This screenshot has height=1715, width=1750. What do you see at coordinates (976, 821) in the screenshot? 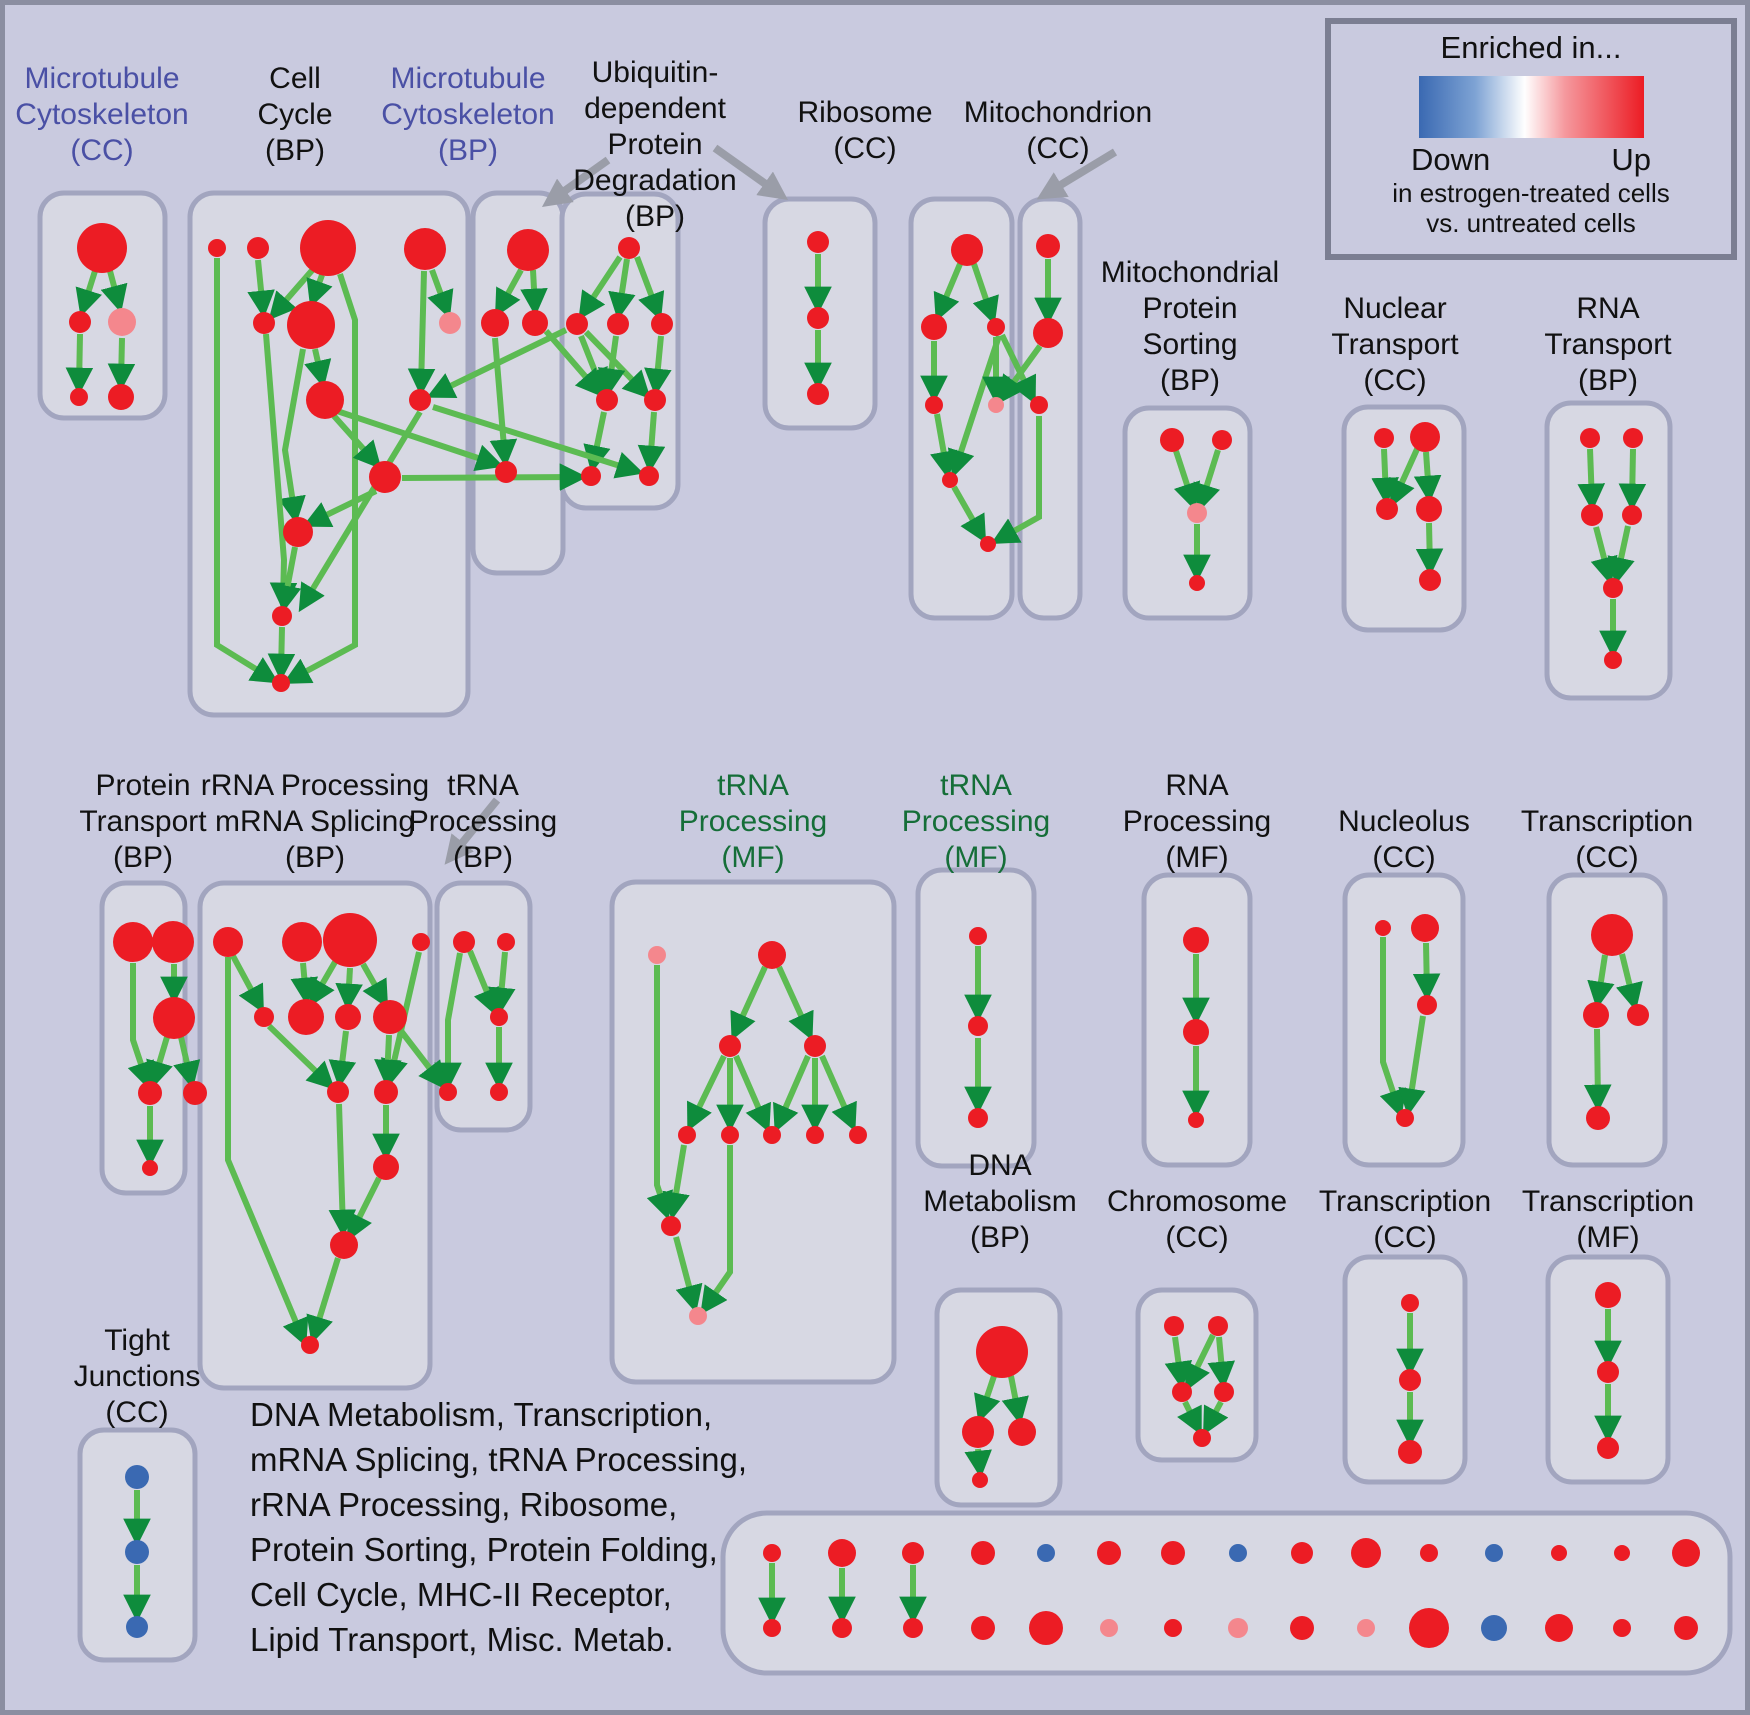
I see `cluster-label-trna-processing-mf-2: tRNA Processing (MF)` at bounding box center [976, 821].